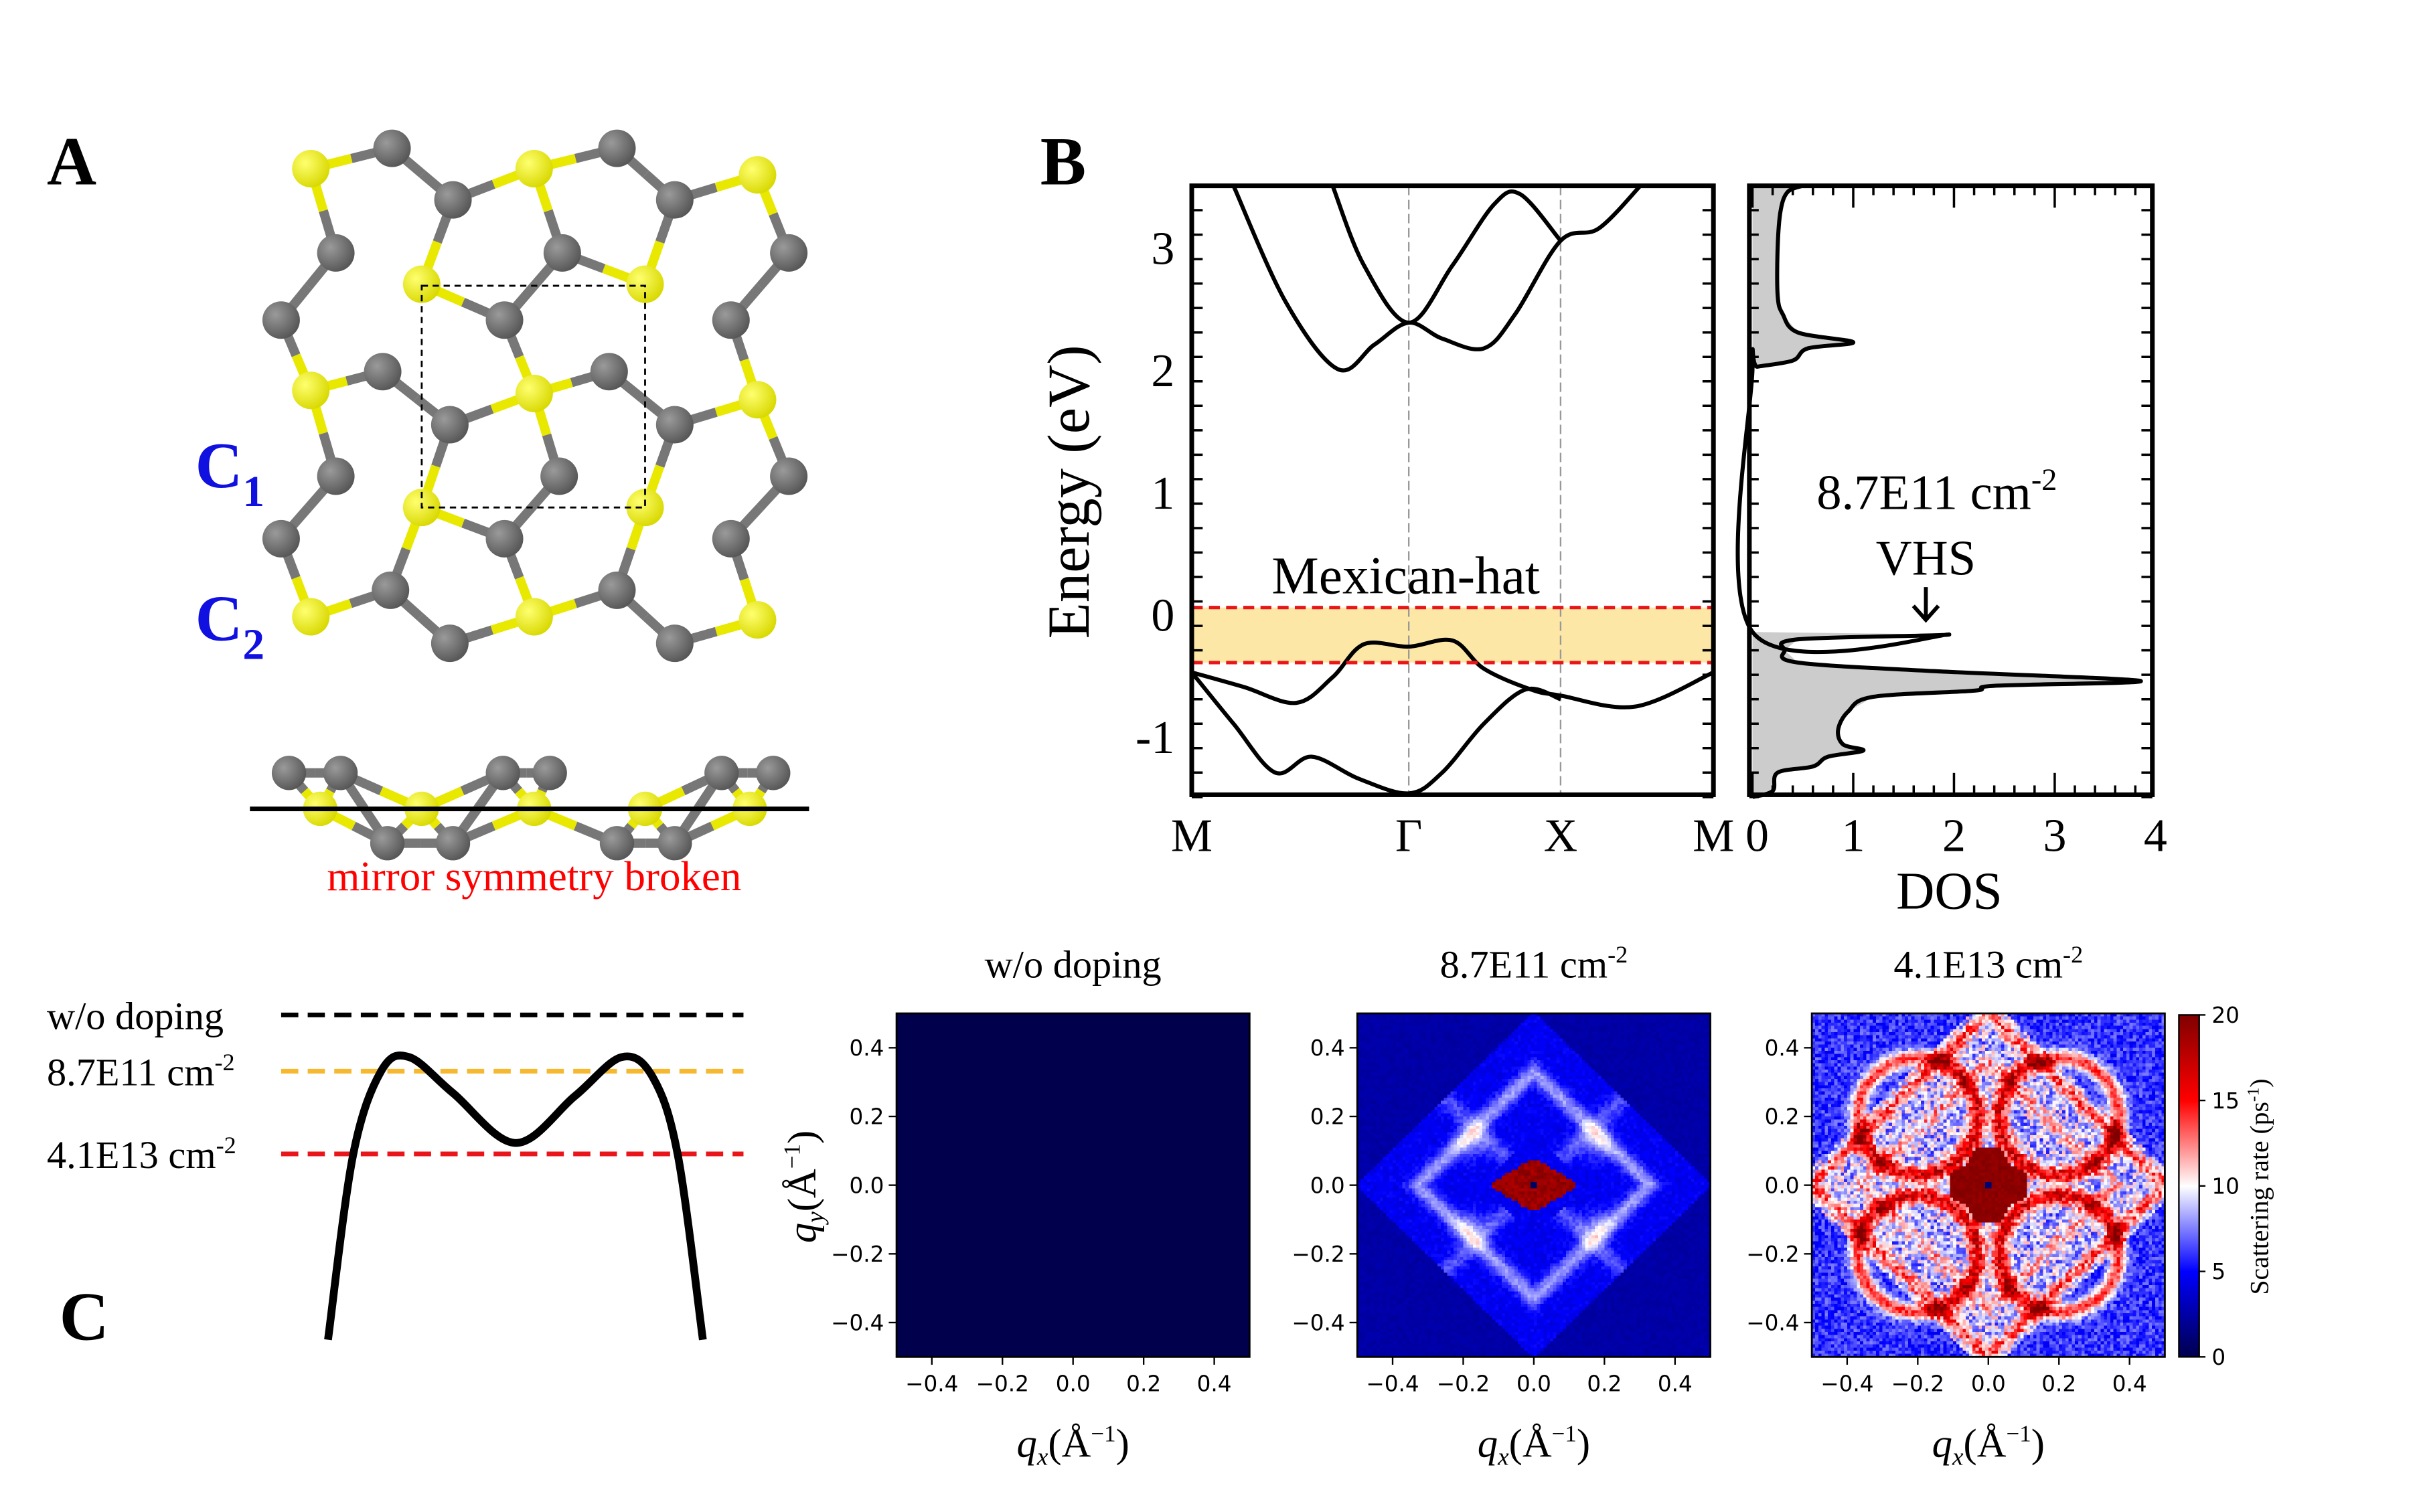 This screenshot has width=2421, height=1512. I want to click on band-structure-plot: 3 2 1 0 -1 M Γ X M Energy (eV) Mexican-hat, so click(1385, 522).